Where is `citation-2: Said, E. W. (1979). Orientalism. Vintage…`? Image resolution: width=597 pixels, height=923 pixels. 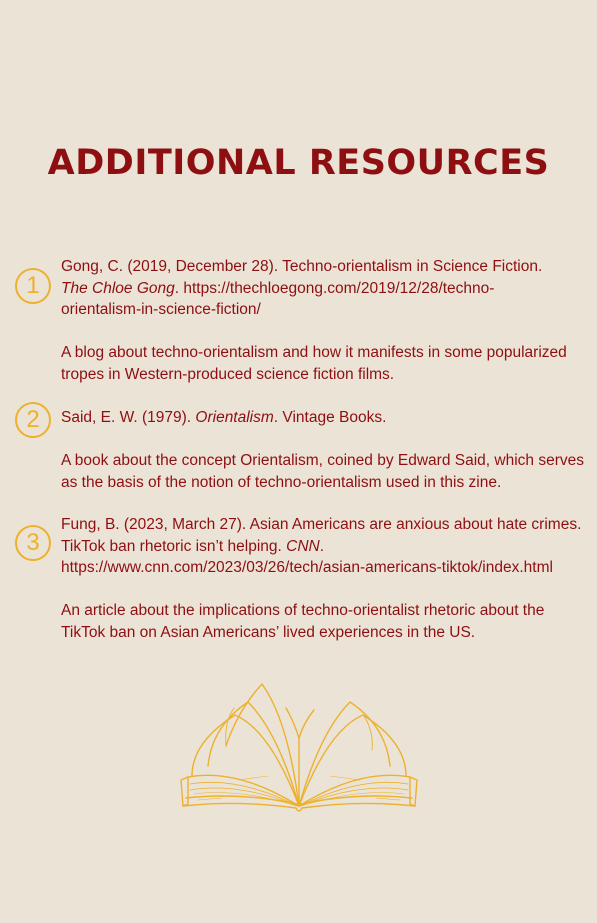
citation-2: Said, E. W. (1979). Orientalism. Vintage… is located at coordinates (323, 418).